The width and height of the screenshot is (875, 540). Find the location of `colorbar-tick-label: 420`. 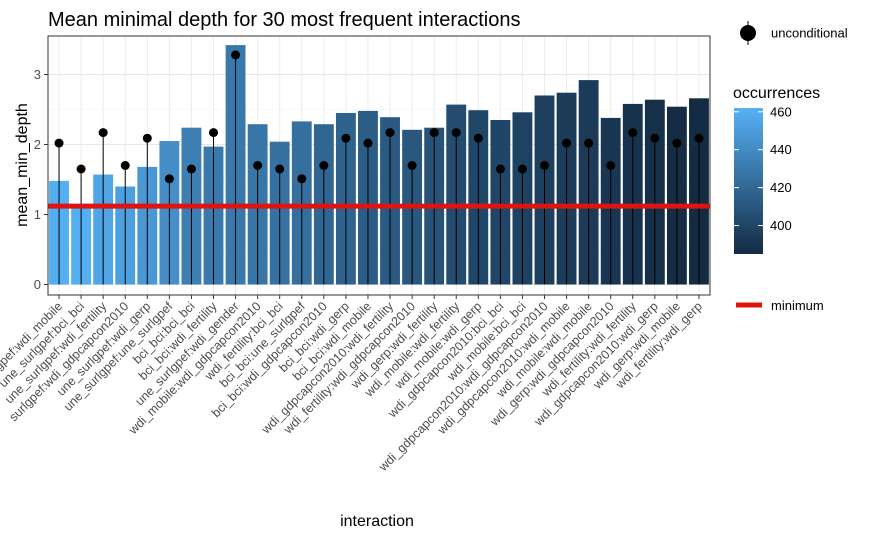

colorbar-tick-label: 420 is located at coordinates (781, 187).